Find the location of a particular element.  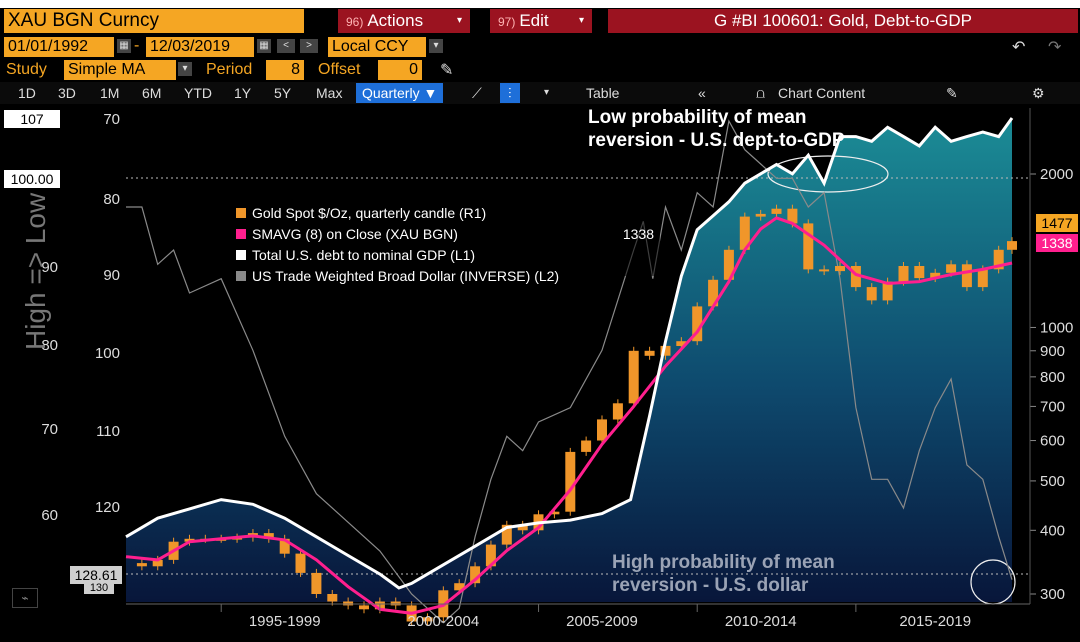

inner-left-tick-label: 120 is located at coordinates (107, 507).